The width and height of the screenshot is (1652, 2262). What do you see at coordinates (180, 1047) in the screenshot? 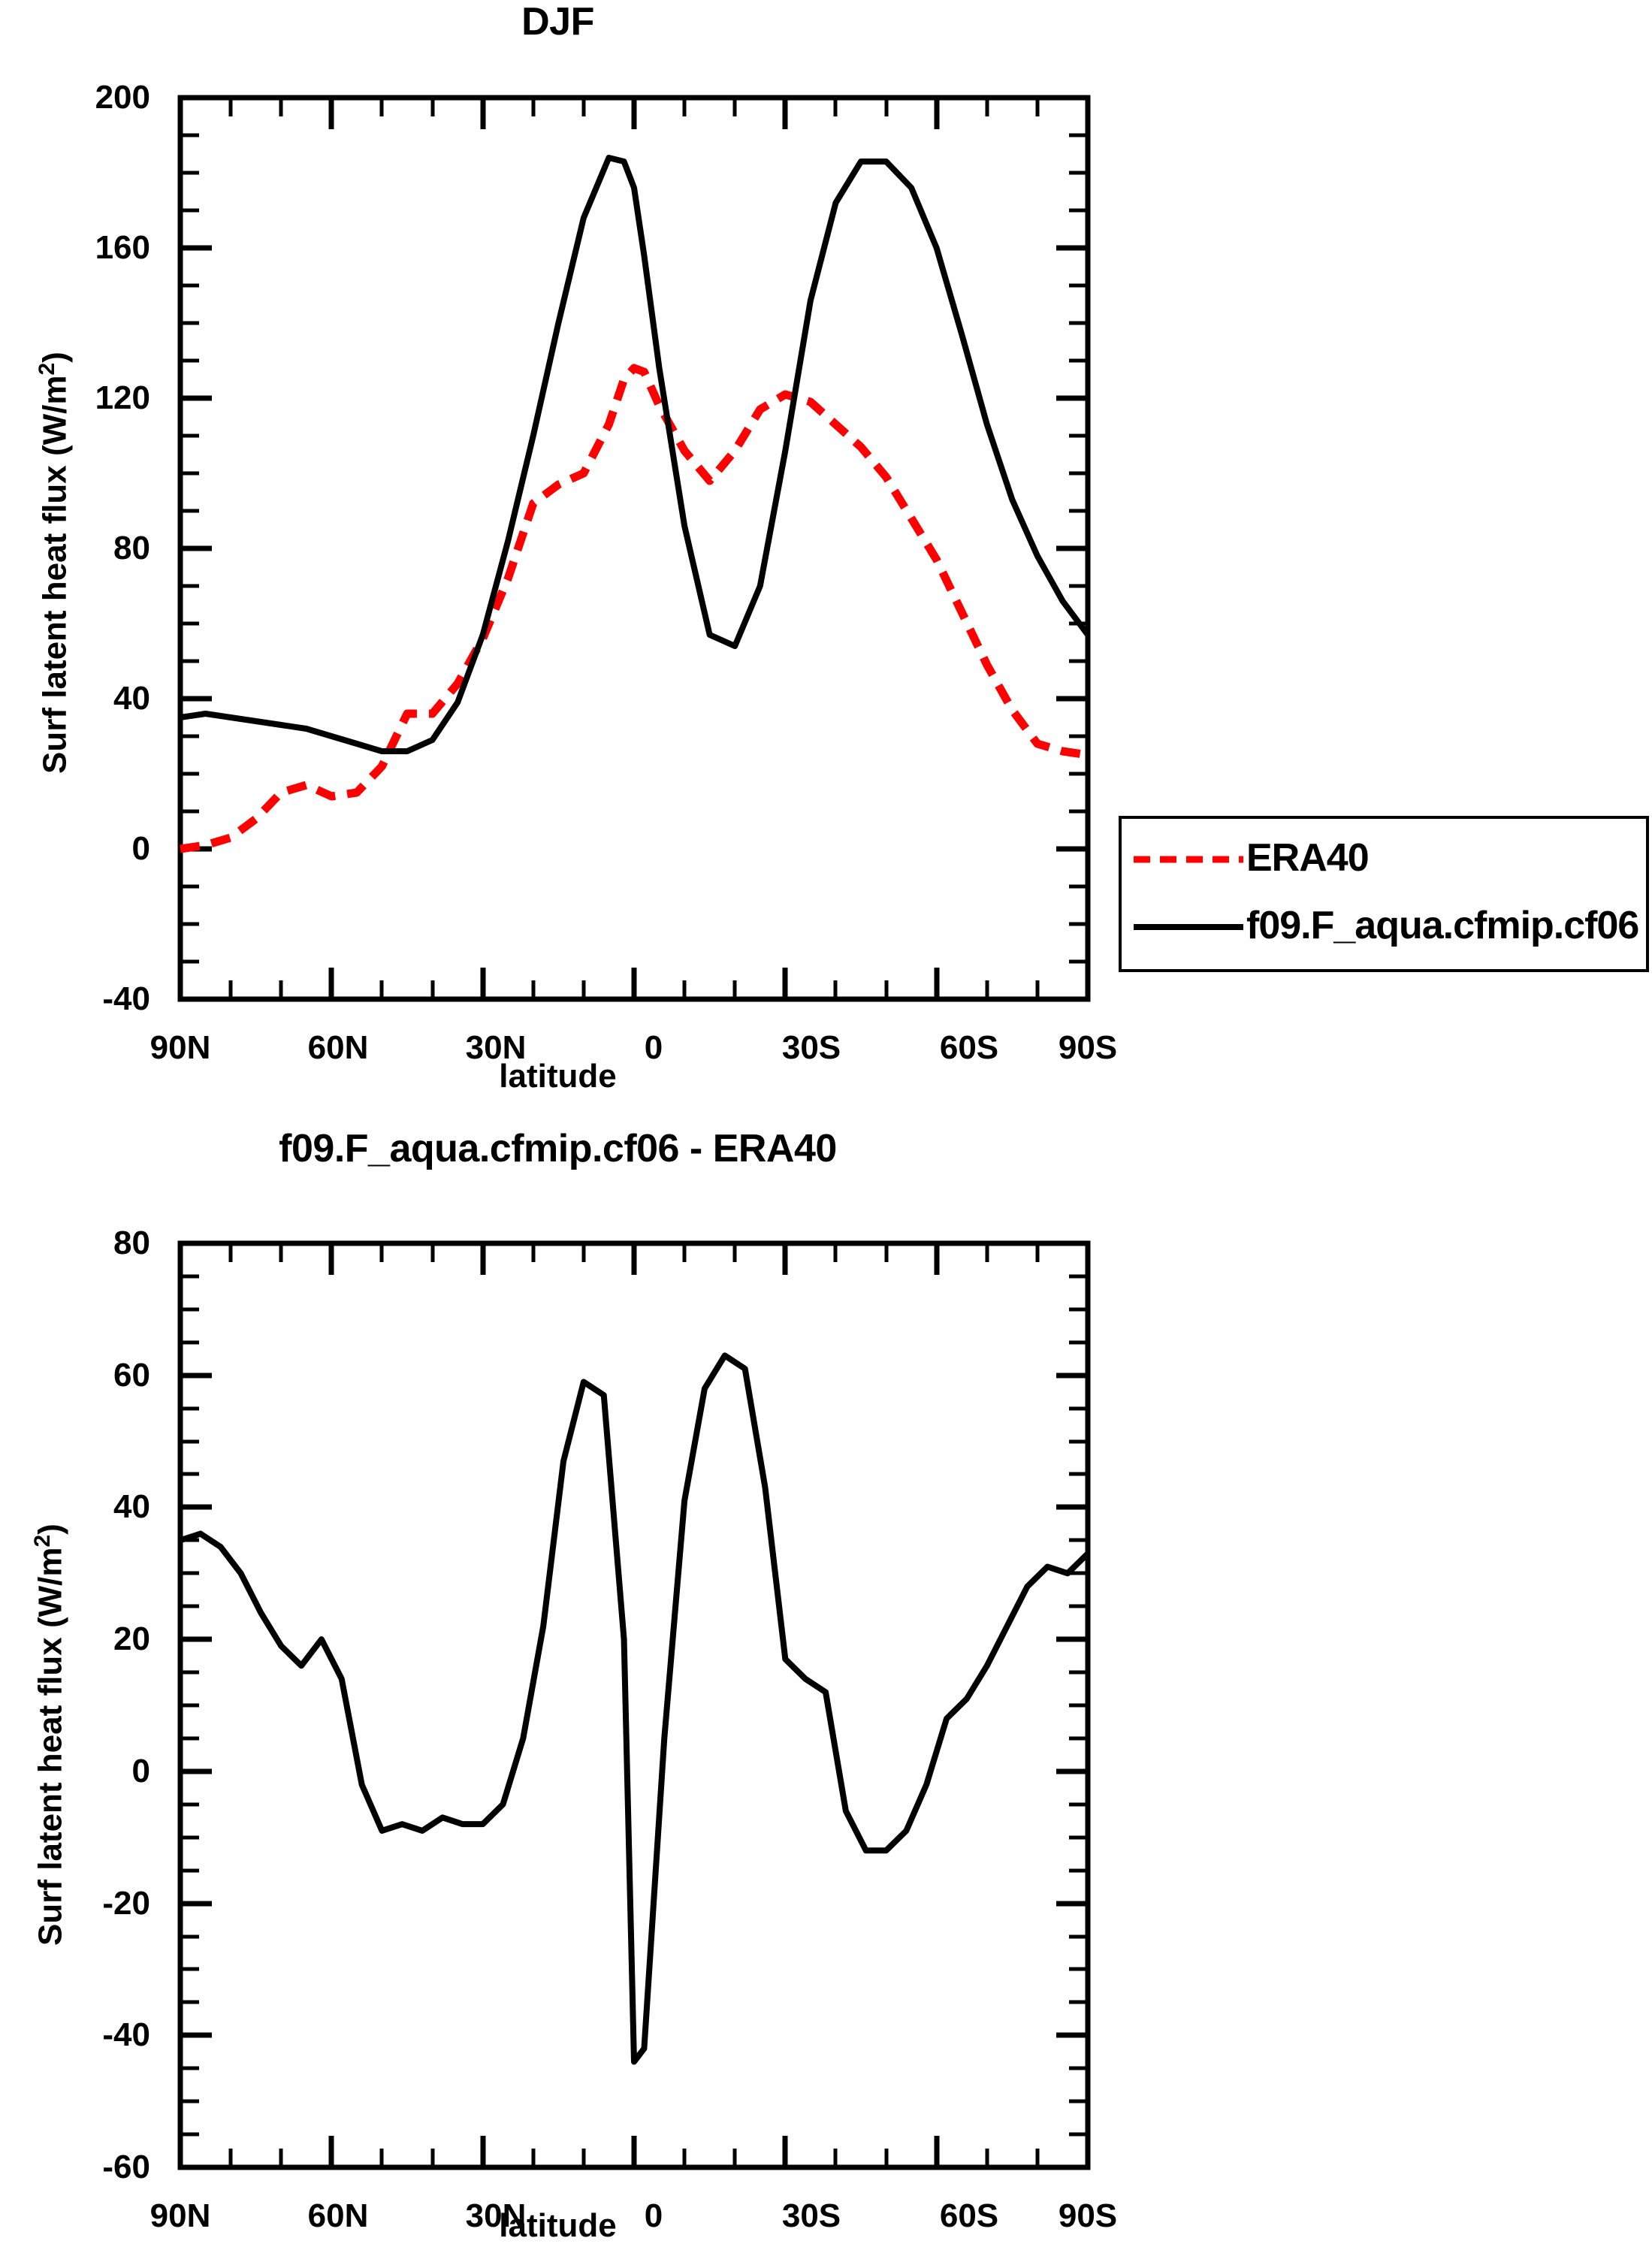
I see `panel-top-xtick-90N: 90N` at bounding box center [180, 1047].